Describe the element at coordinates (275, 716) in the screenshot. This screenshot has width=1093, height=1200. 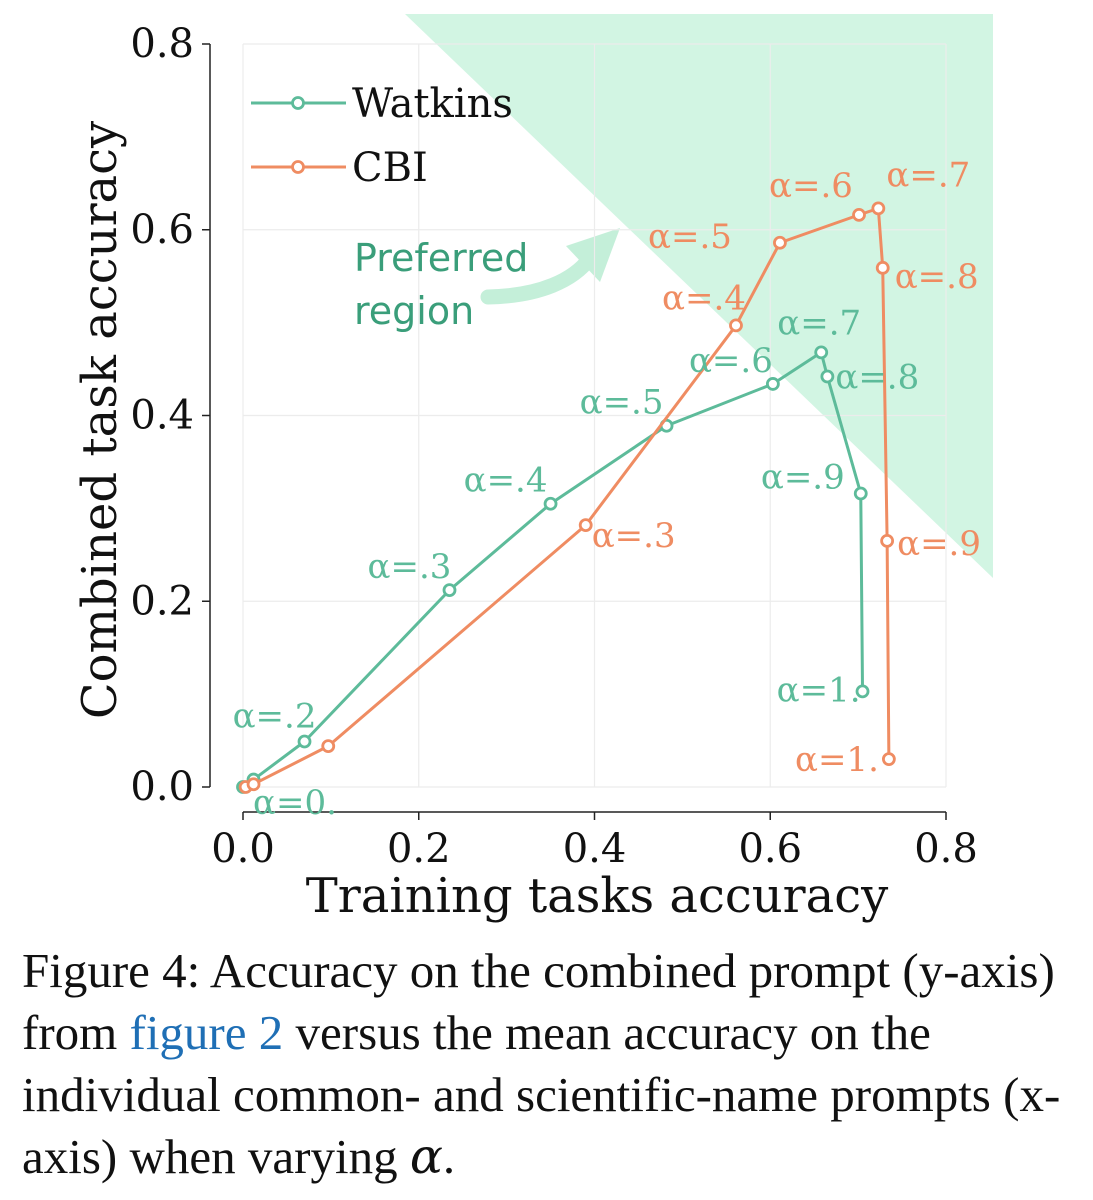
I see `watkins-point-label: α=.2` at that location.